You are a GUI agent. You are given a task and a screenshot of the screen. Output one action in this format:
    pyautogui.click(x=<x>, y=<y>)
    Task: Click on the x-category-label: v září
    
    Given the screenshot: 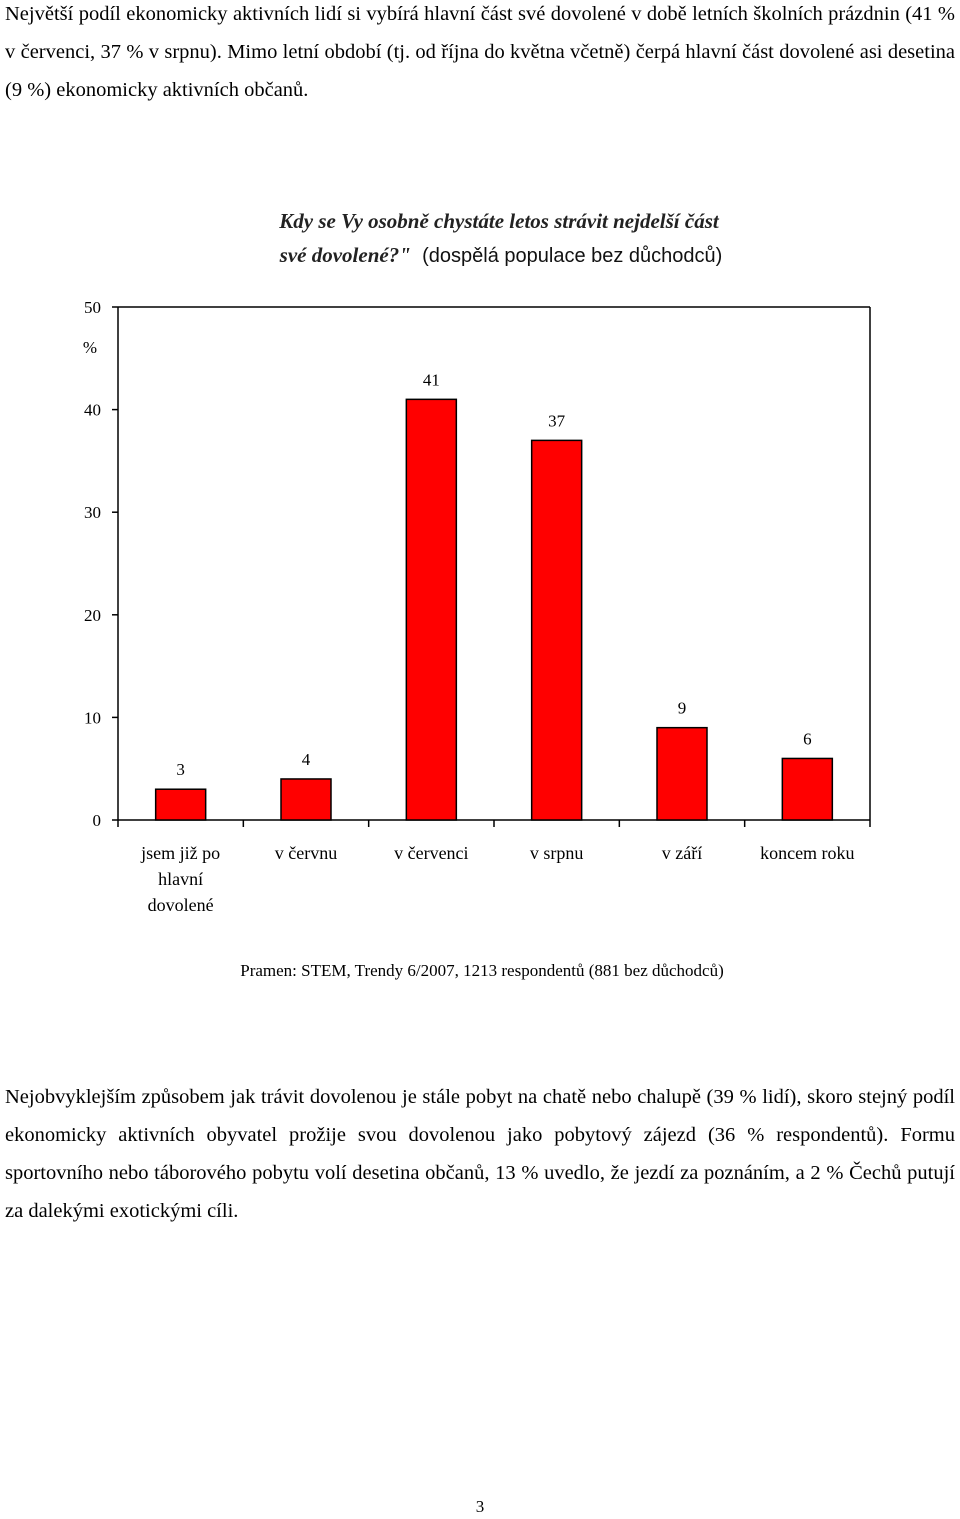 What is the action you would take?
    pyautogui.click(x=682, y=853)
    